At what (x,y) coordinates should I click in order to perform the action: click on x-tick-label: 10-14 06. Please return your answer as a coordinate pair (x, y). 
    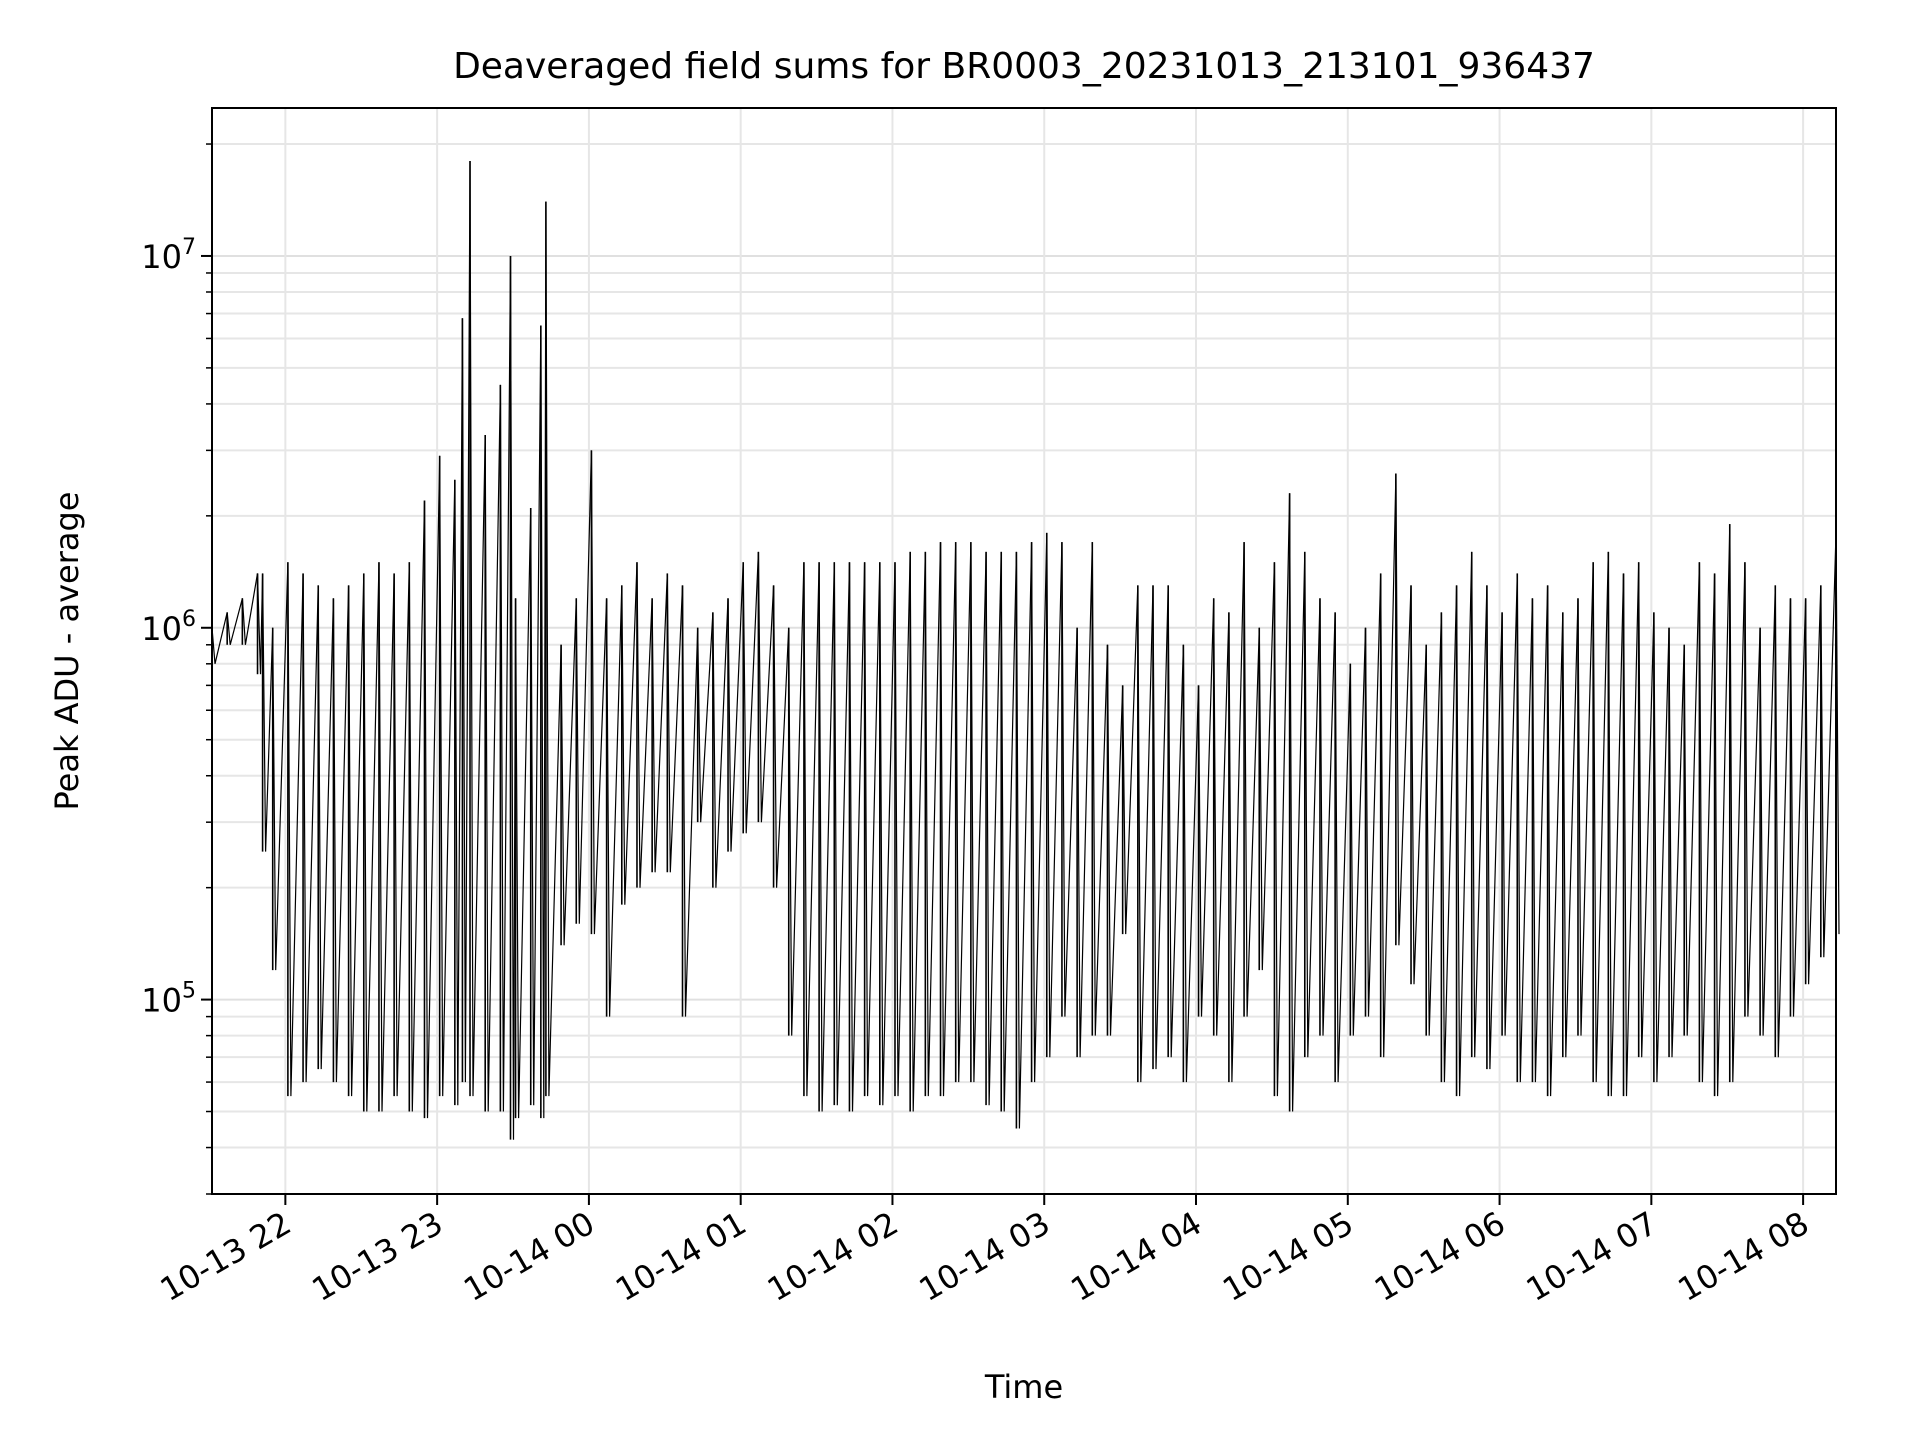
    Looking at the image, I should click on (1440, 1256).